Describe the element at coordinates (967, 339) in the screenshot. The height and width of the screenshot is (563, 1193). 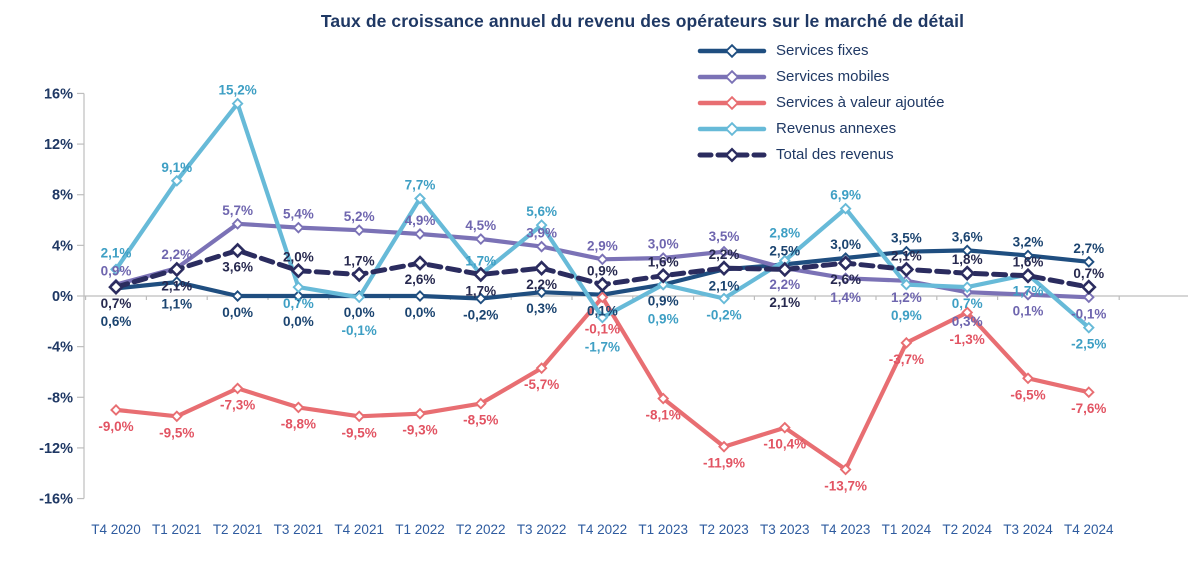
I see `svg-text: -1,3%` at that location.